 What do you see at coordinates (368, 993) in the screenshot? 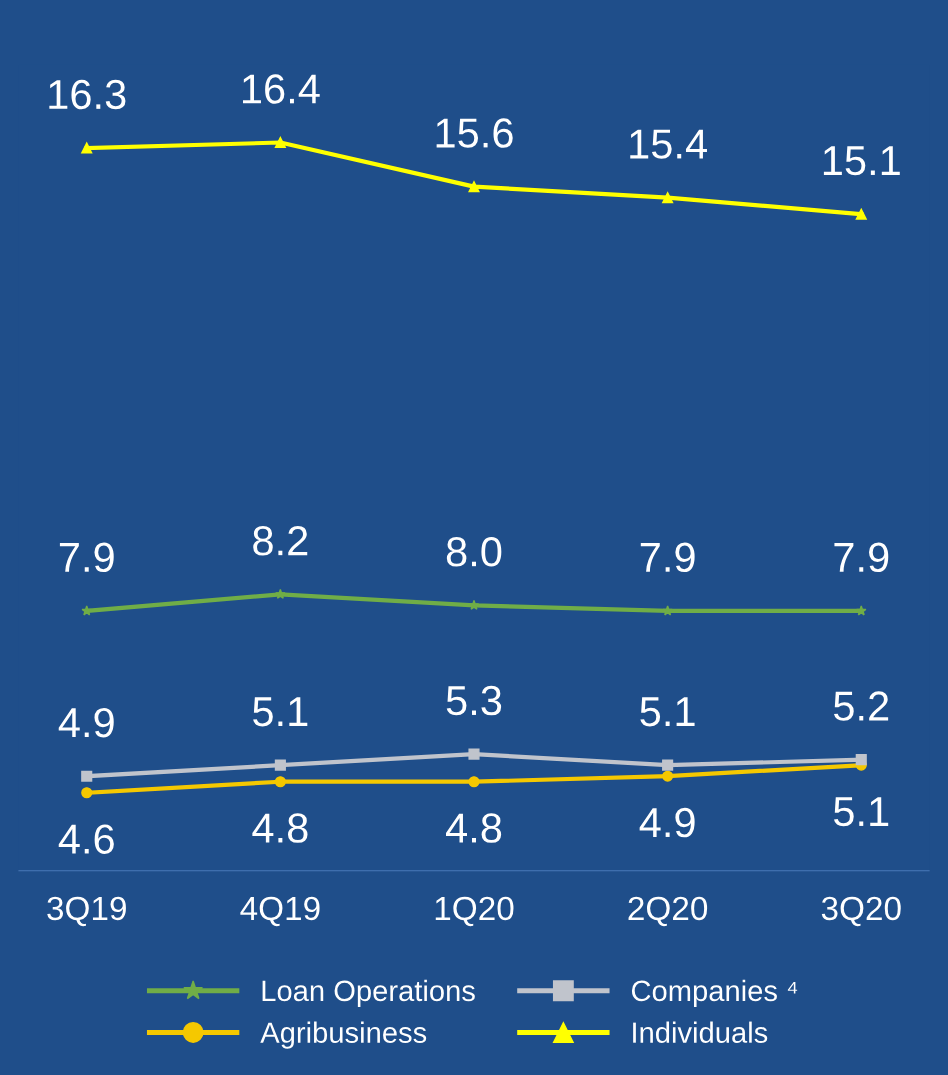
I see `legend-label: Loan Operations` at bounding box center [368, 993].